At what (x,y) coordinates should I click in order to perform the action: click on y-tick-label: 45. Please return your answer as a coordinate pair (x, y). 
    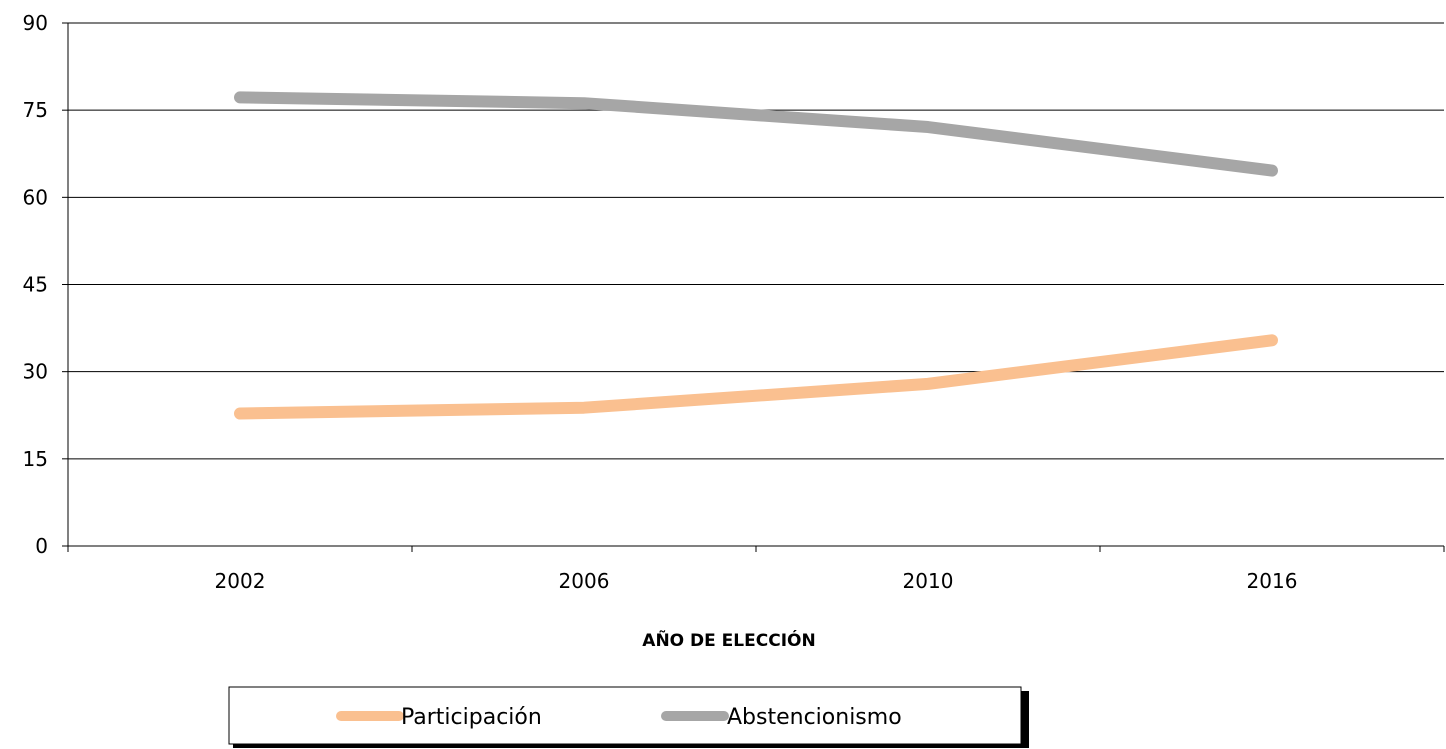
    Looking at the image, I should click on (35, 285).